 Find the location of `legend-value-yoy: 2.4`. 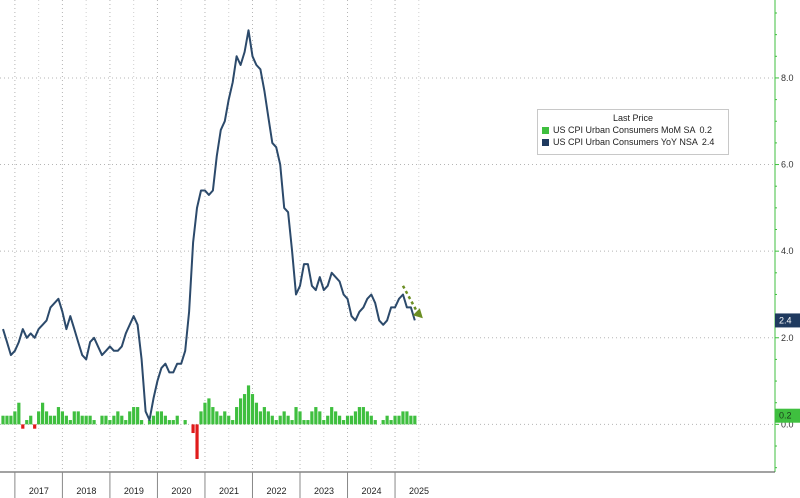

legend-value-yoy: 2.4 is located at coordinates (708, 142).